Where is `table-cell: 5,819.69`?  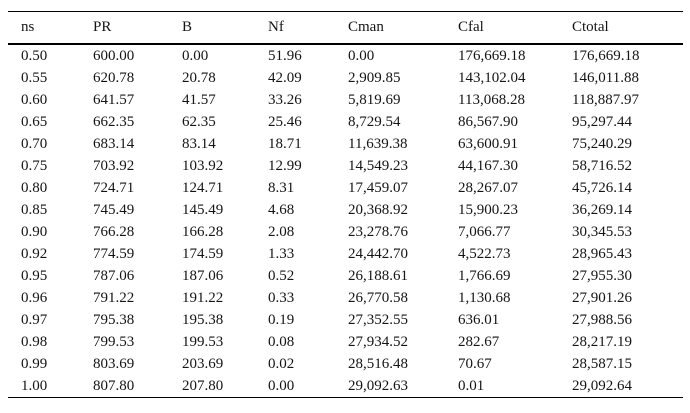 table-cell: 5,819.69 is located at coordinates (374, 99).